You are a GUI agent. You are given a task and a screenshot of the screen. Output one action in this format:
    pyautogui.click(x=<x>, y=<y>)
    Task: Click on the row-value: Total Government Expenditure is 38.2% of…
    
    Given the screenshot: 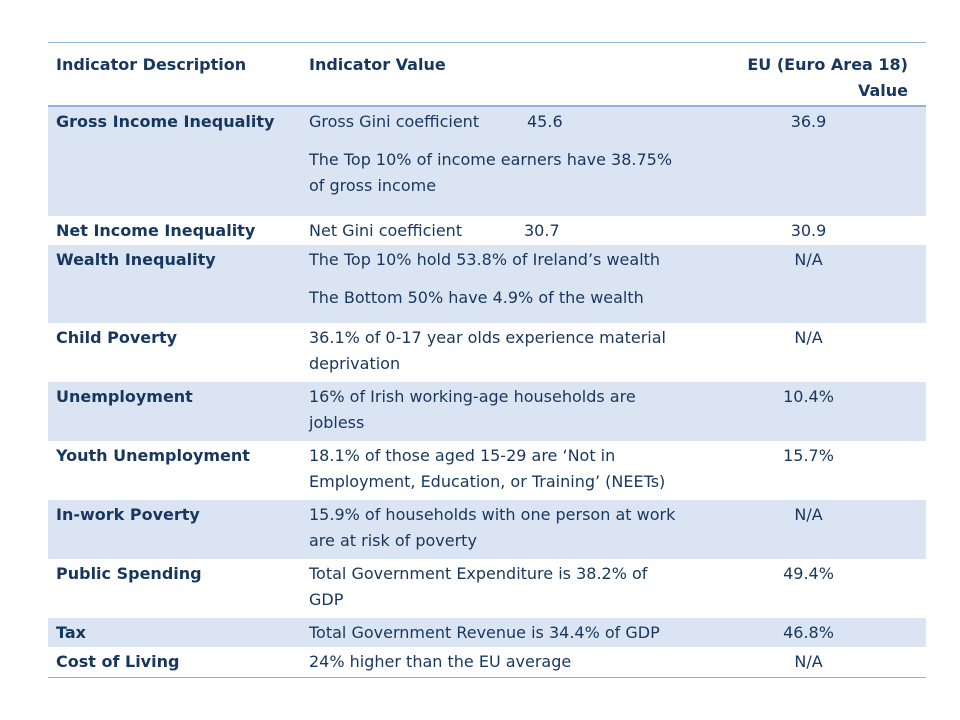 What is the action you would take?
    pyautogui.click(x=478, y=586)
    